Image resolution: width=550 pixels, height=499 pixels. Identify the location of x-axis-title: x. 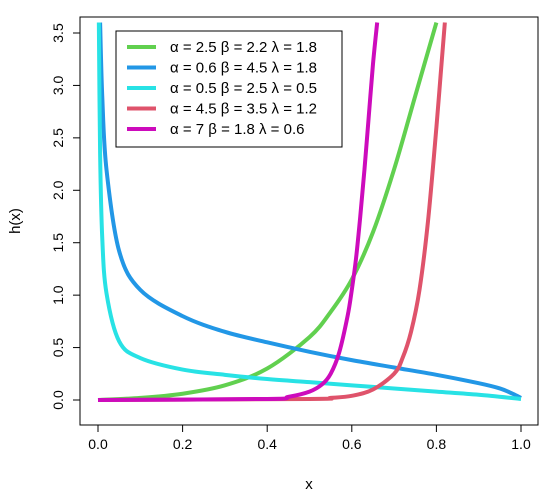
(309, 484).